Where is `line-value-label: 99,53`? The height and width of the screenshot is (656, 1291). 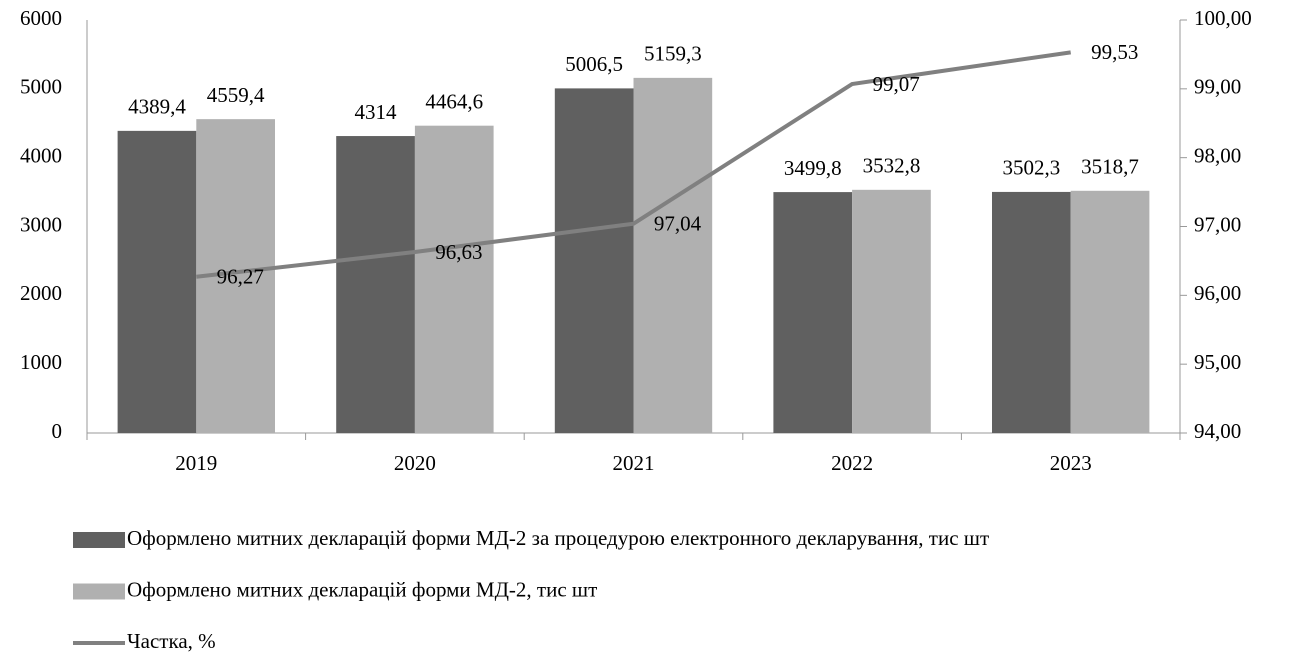
line-value-label: 99,53 is located at coordinates (1114, 52).